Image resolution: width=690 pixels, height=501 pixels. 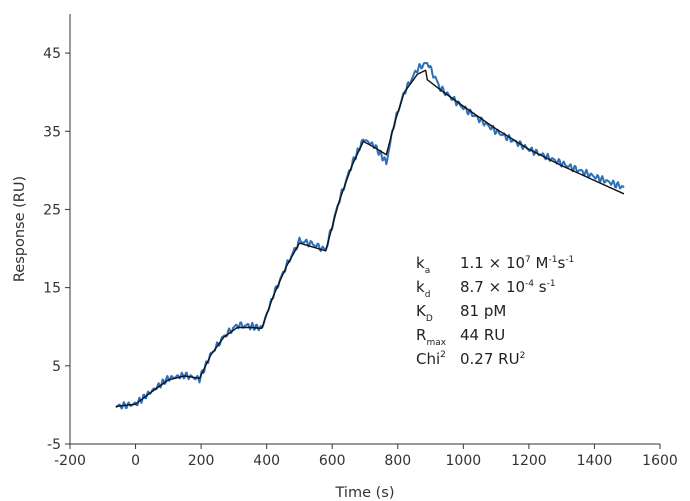 What do you see at coordinates (660, 461) in the screenshot?
I see `x-tick-label: 1600` at bounding box center [660, 461].